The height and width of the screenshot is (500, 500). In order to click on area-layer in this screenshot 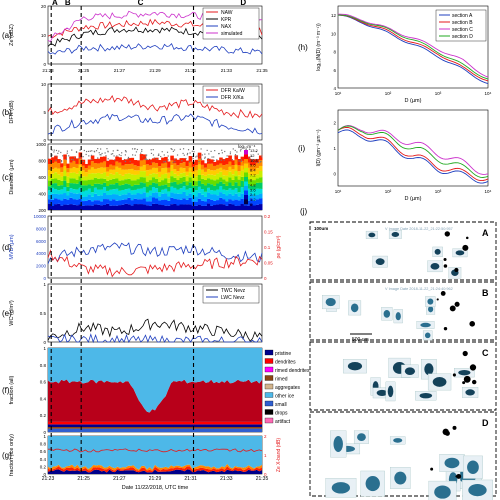, I will do `click(155, 425)`.